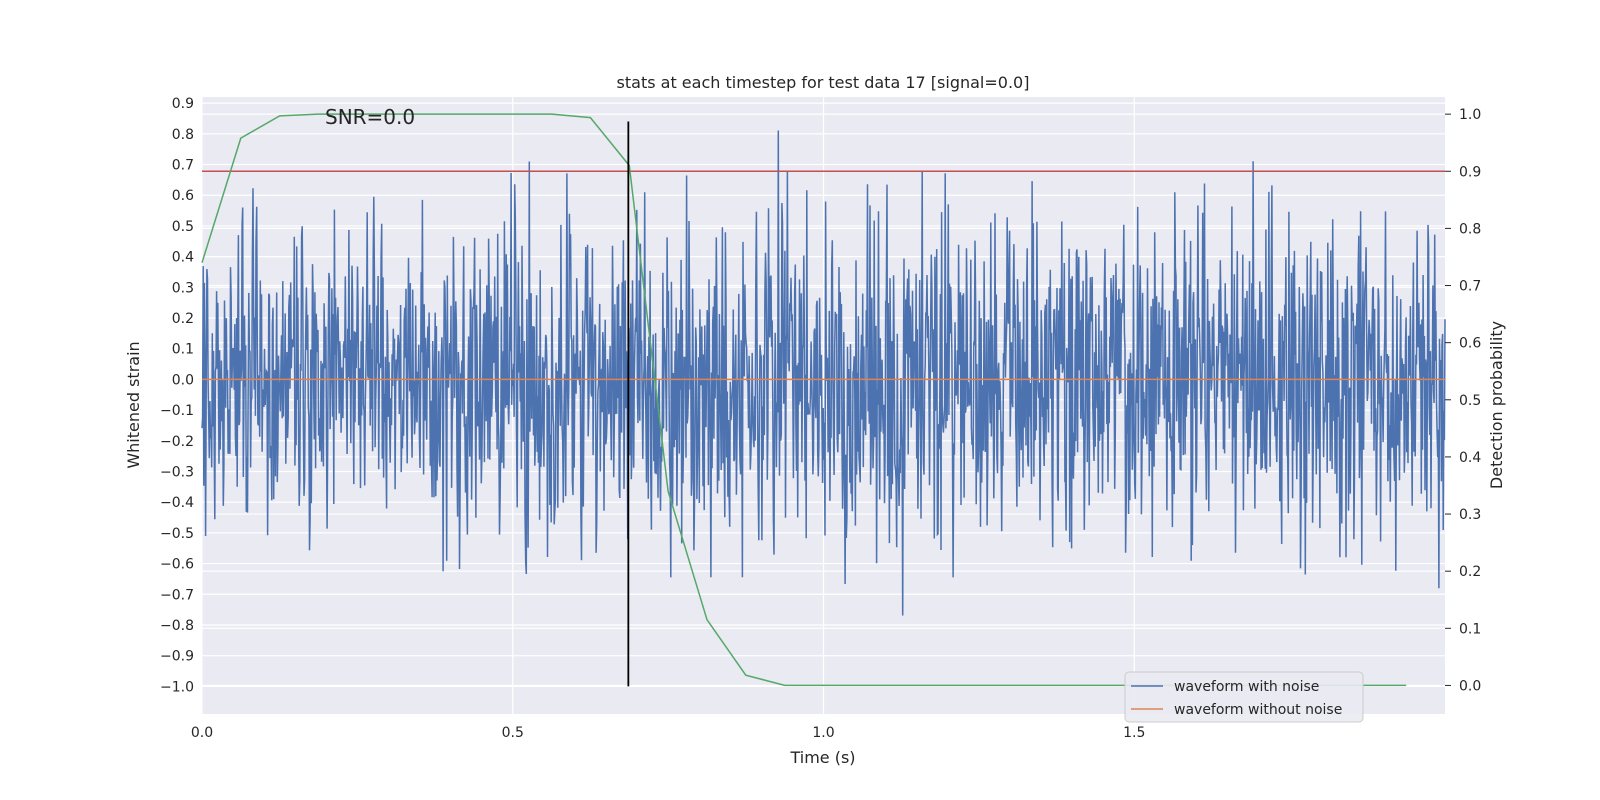  I want to click on x-tick-label: 1.0, so click(823, 733).